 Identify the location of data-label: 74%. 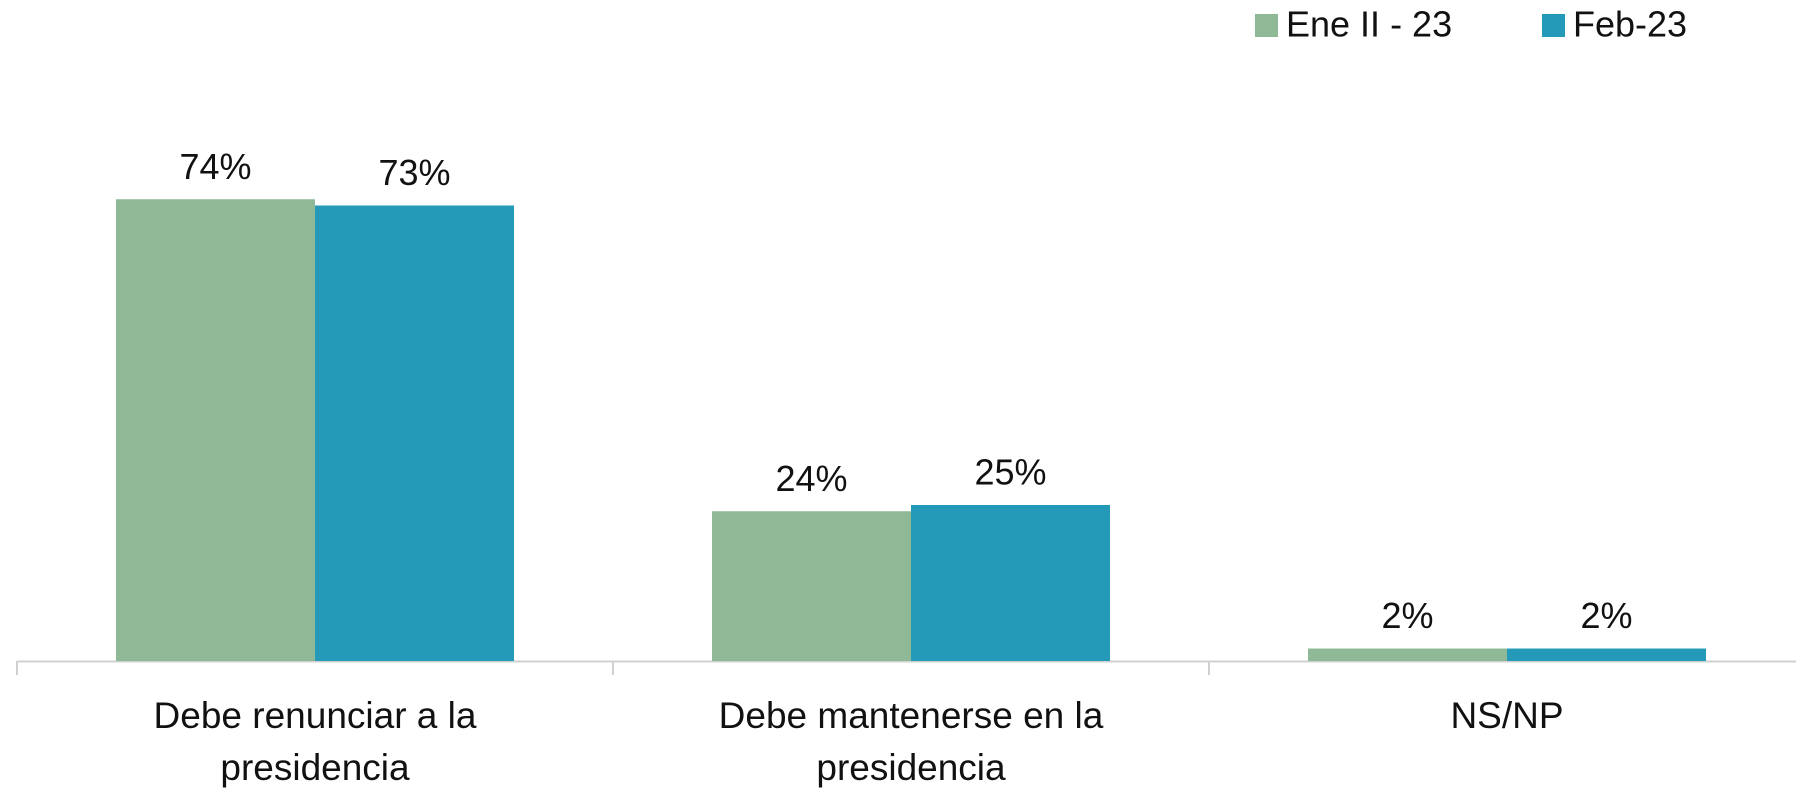
(215, 166).